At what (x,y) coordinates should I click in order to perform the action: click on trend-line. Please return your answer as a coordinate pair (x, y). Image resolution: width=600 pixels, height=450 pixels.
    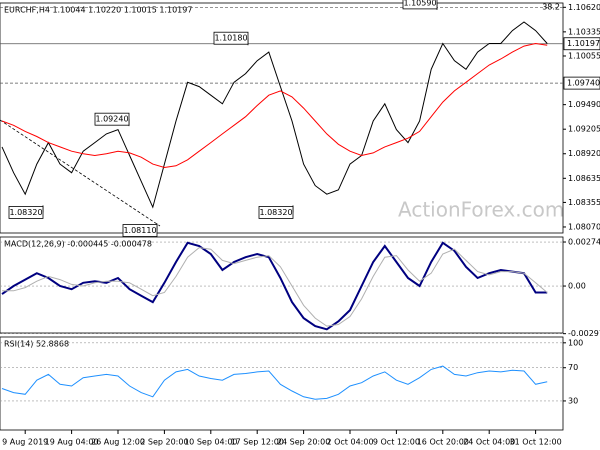
    Looking at the image, I should click on (80, 173).